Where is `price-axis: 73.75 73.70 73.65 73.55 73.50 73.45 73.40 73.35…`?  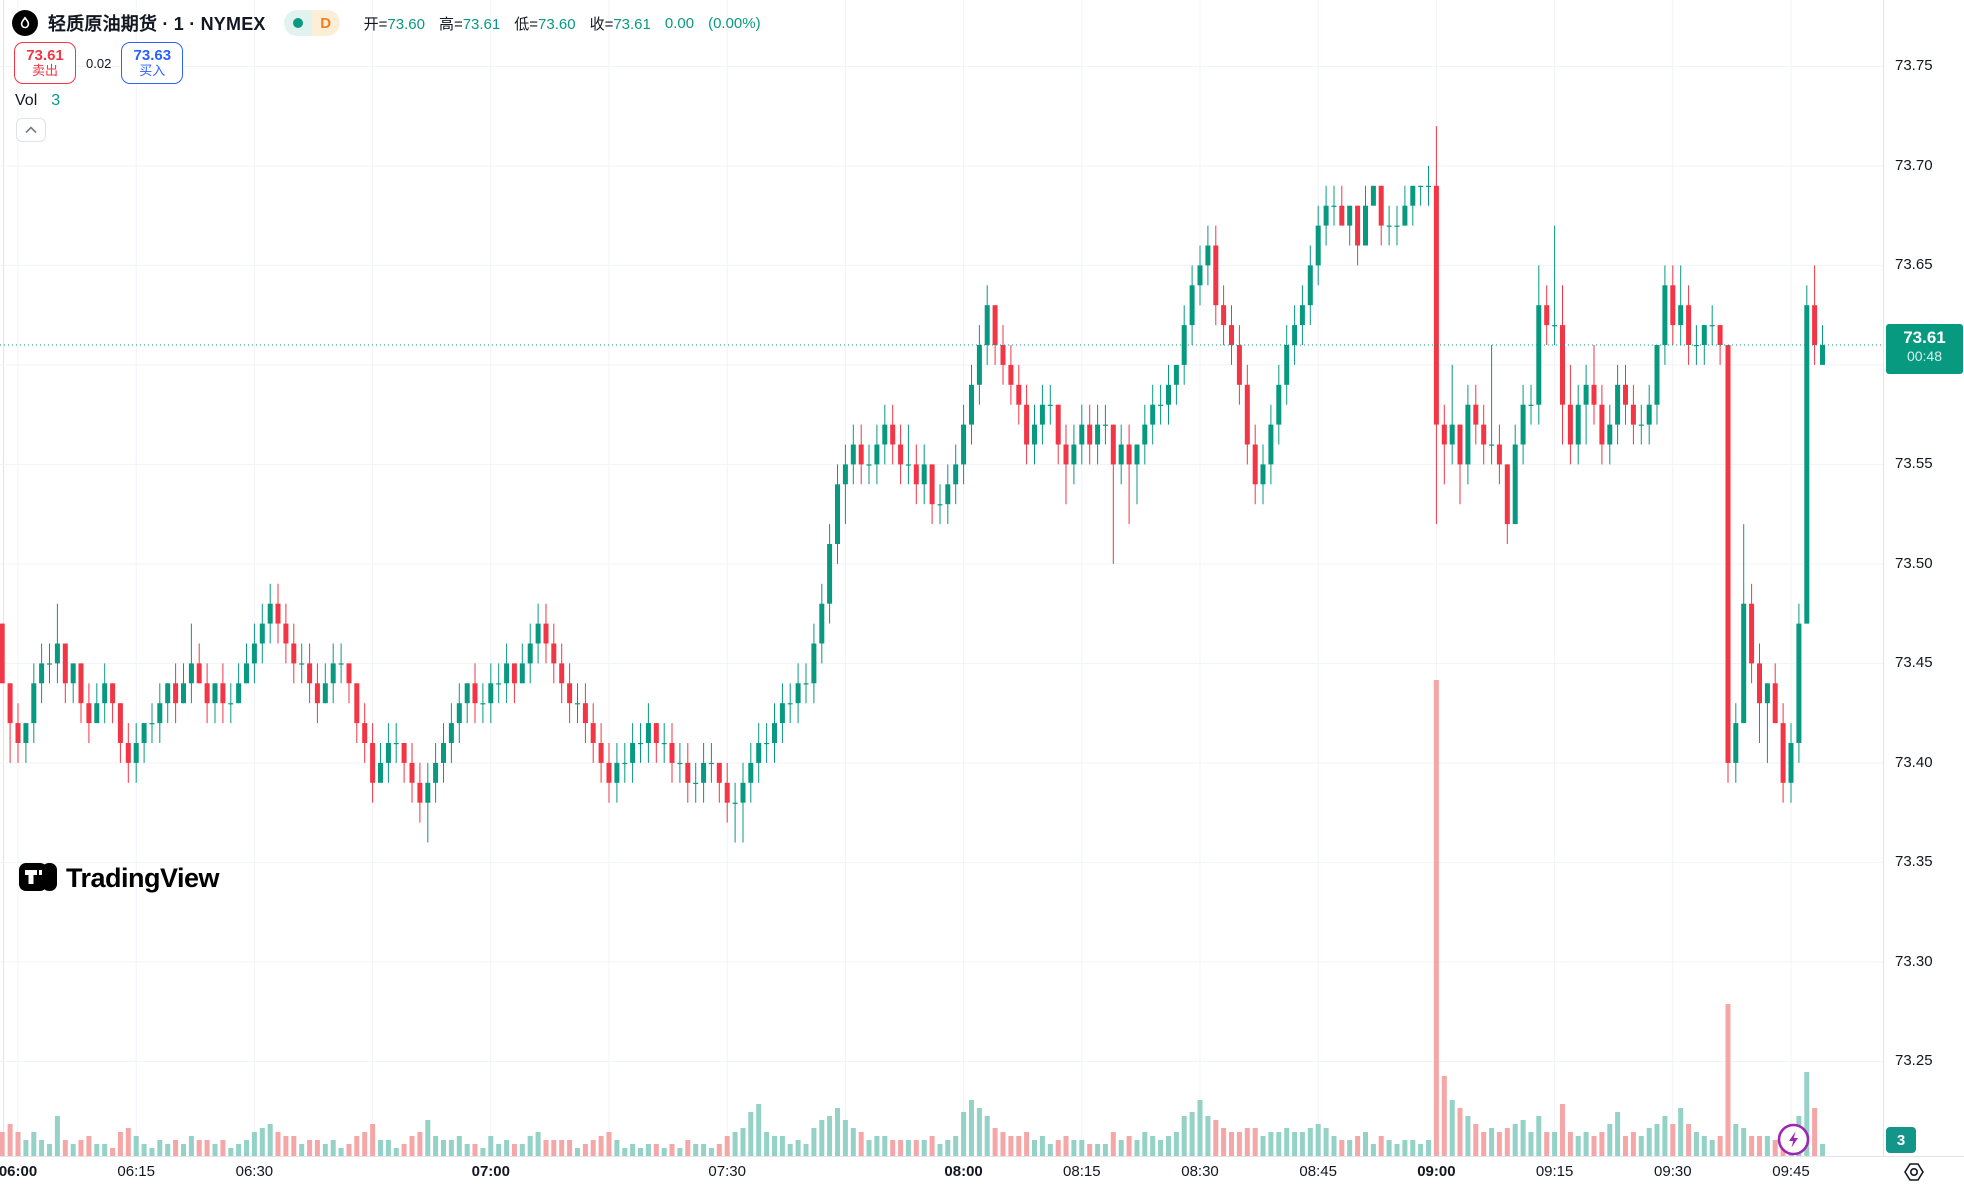
price-axis: 73.75 73.70 73.65 73.55 73.50 73.45 73.40 73.35… is located at coordinates (1923, 592).